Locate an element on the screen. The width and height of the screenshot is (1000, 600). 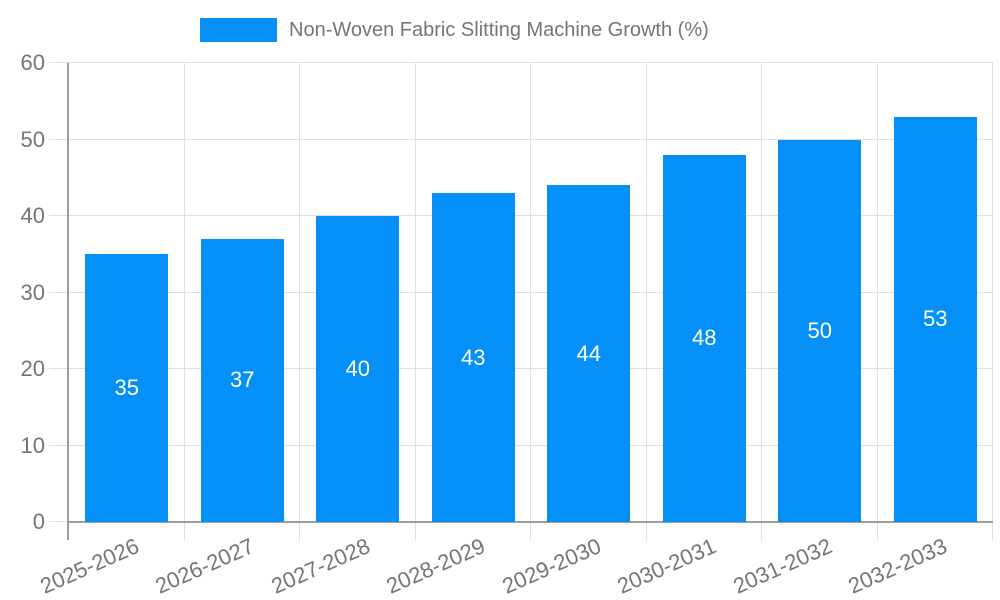
bar-2032-2033: 53 is located at coordinates (935, 319).